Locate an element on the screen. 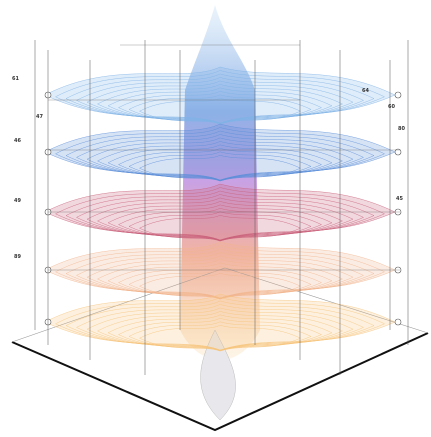 The image size is (431, 437). label: 64 is located at coordinates (365, 91).